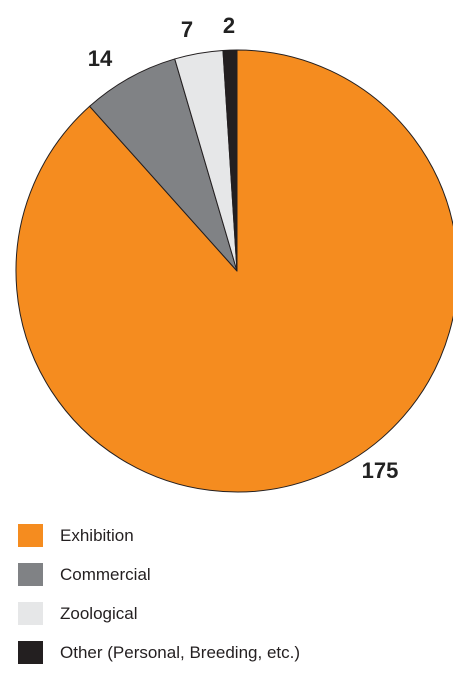 The width and height of the screenshot is (453, 686). Describe the element at coordinates (100, 58) in the screenshot. I see `data-label-commercial: 14` at that location.